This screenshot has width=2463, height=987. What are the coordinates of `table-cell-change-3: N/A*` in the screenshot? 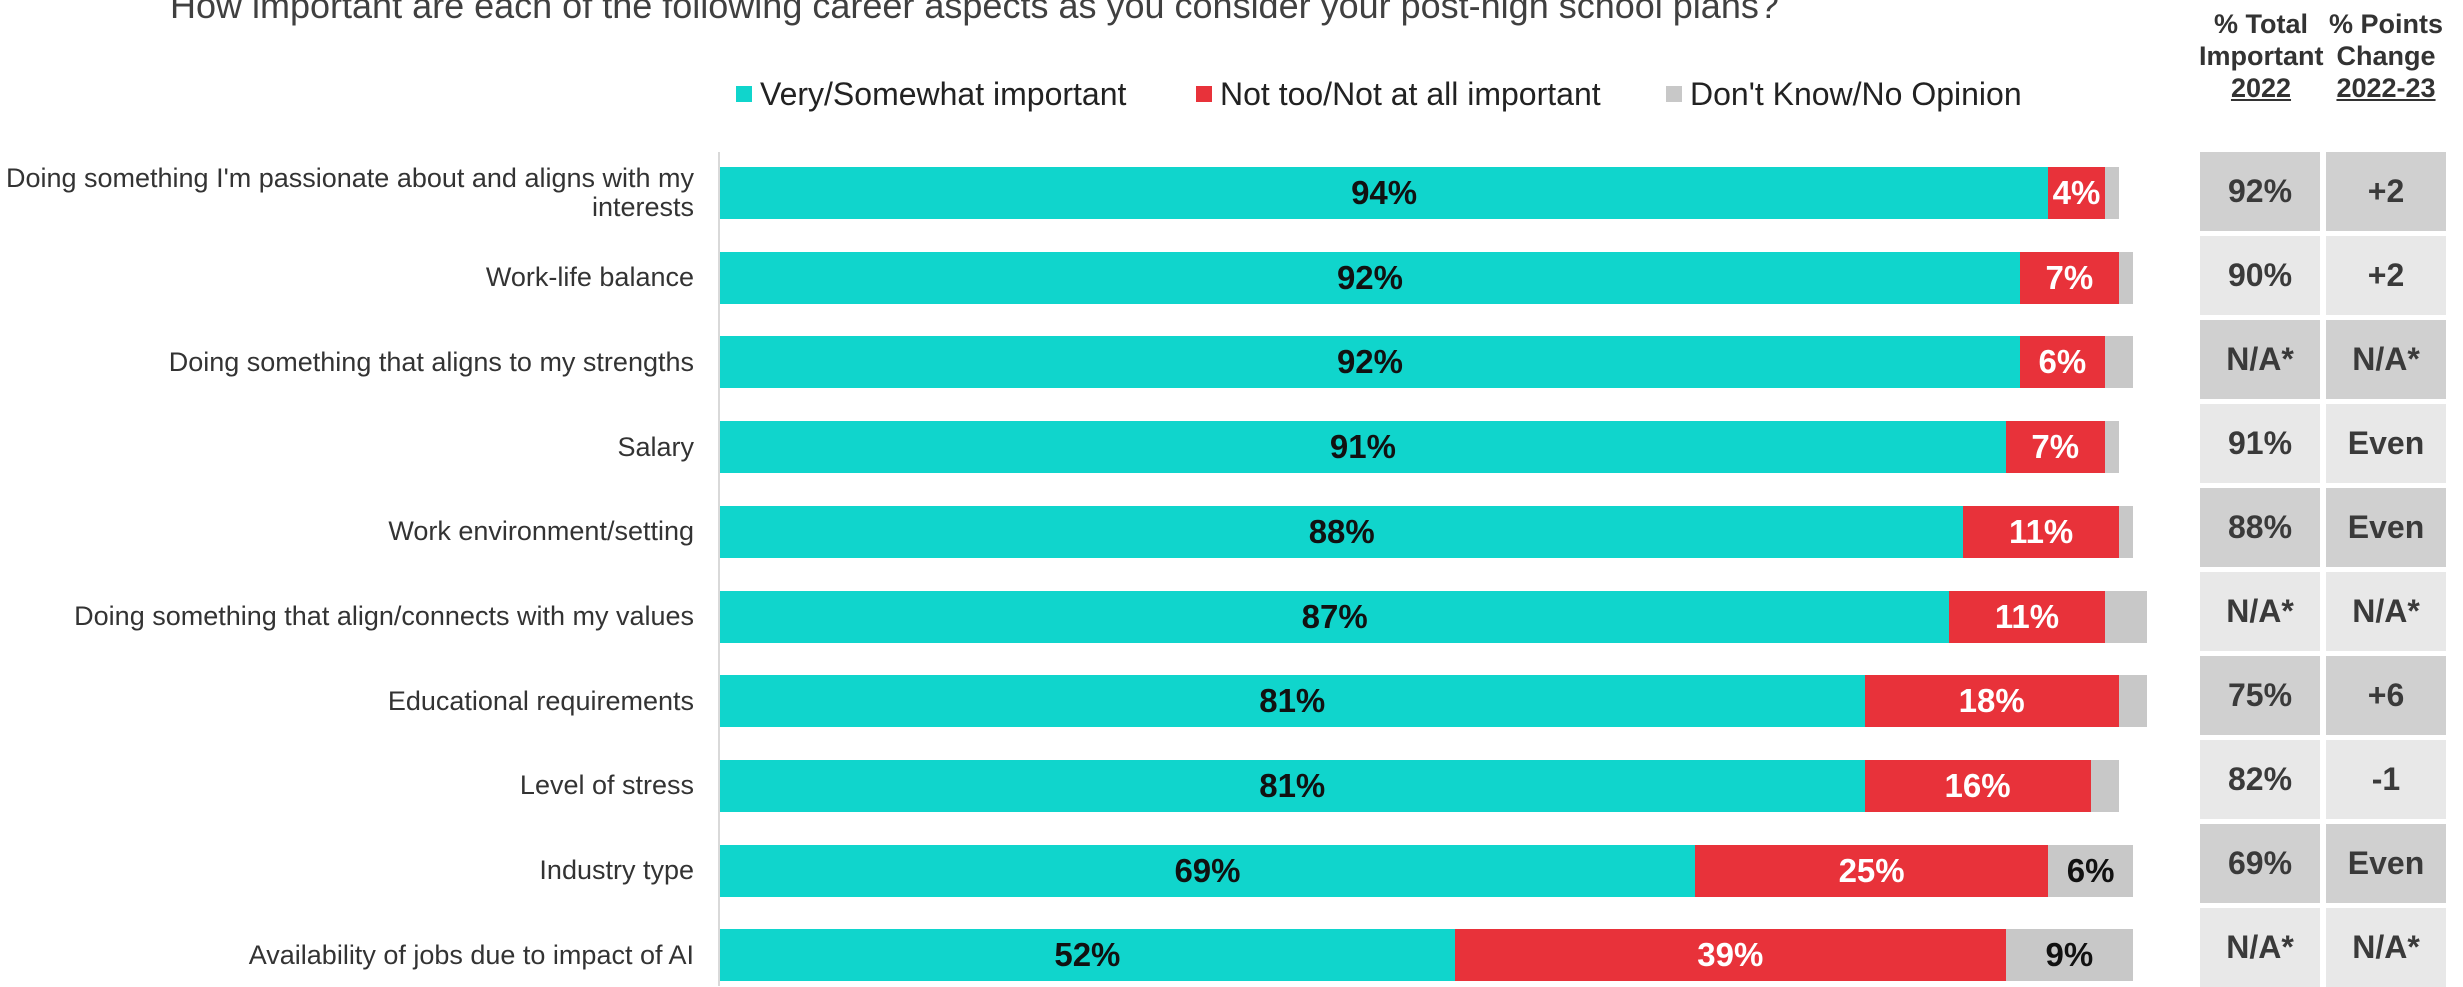 It's located at (2386, 359).